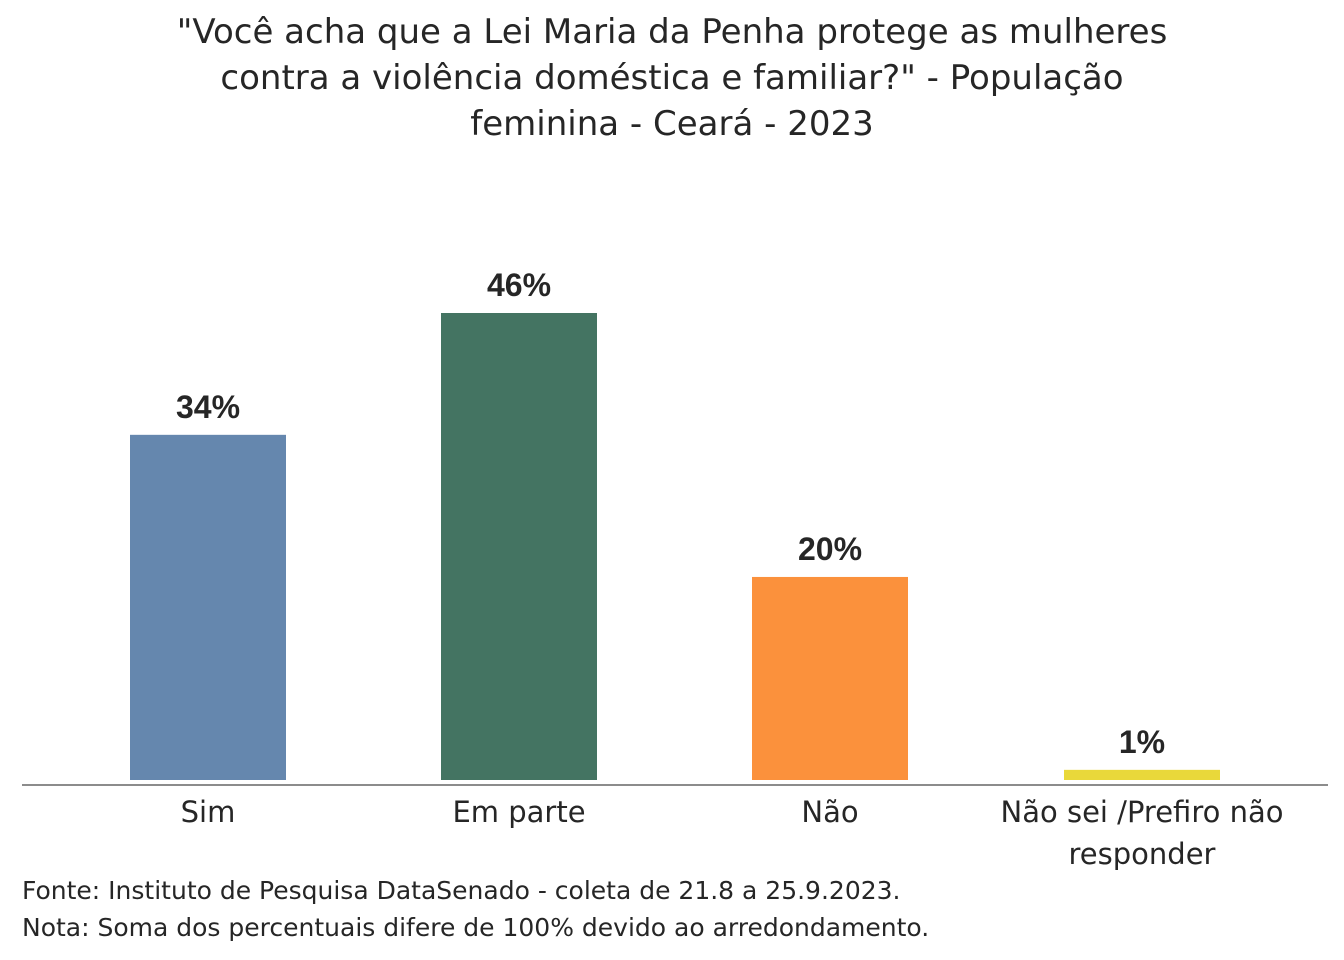 The height and width of the screenshot is (960, 1344). What do you see at coordinates (1142, 854) in the screenshot?
I see `x-tick-label: responder` at bounding box center [1142, 854].